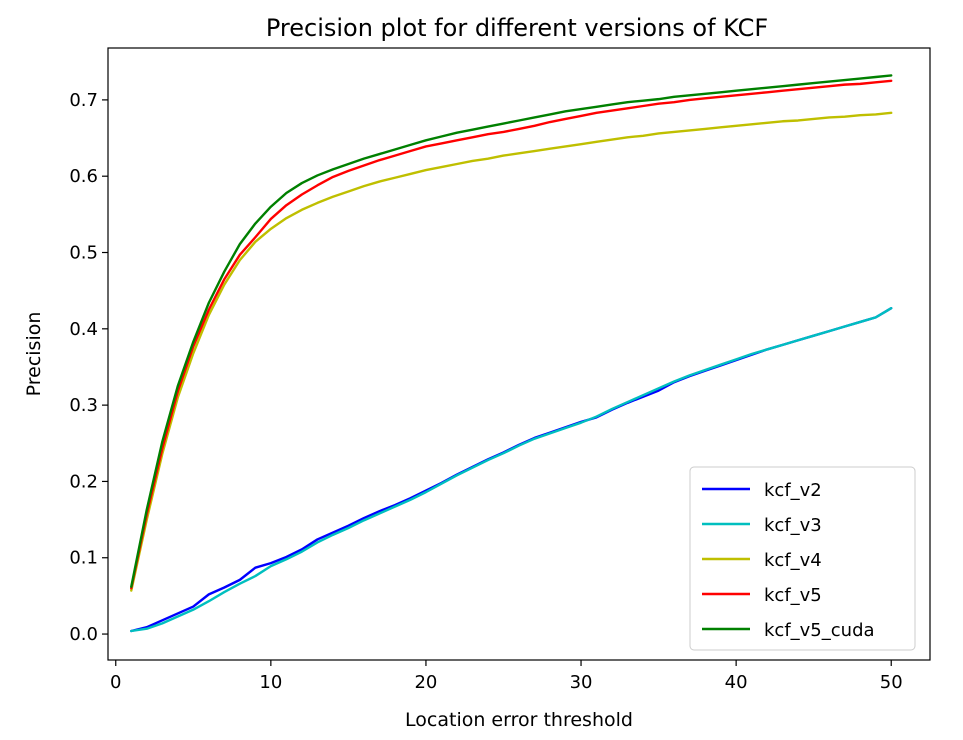 This screenshot has height=740, width=963. I want to click on x-tick-label: 40, so click(736, 682).